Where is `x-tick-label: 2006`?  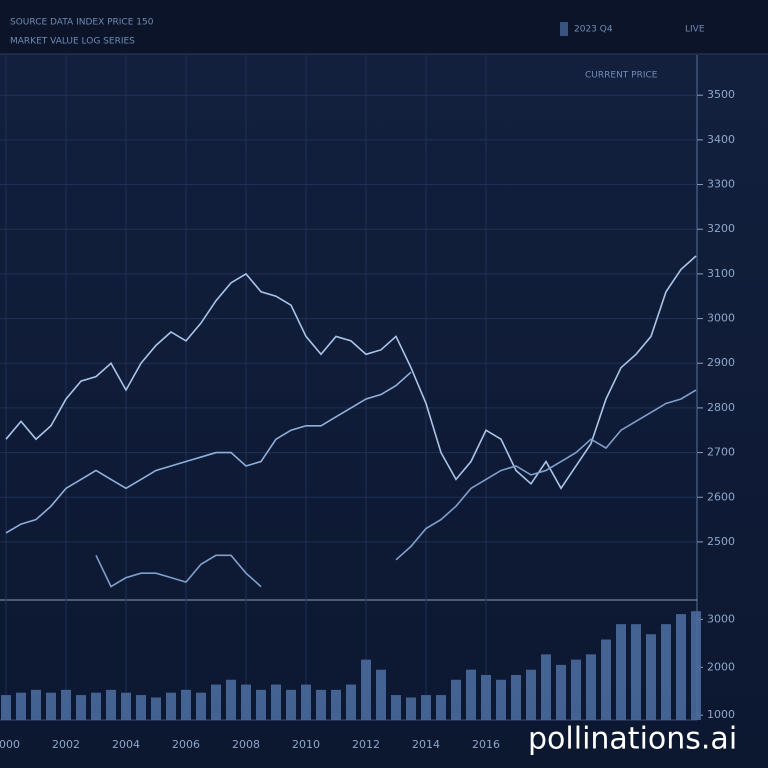
x-tick-label: 2006 is located at coordinates (186, 744).